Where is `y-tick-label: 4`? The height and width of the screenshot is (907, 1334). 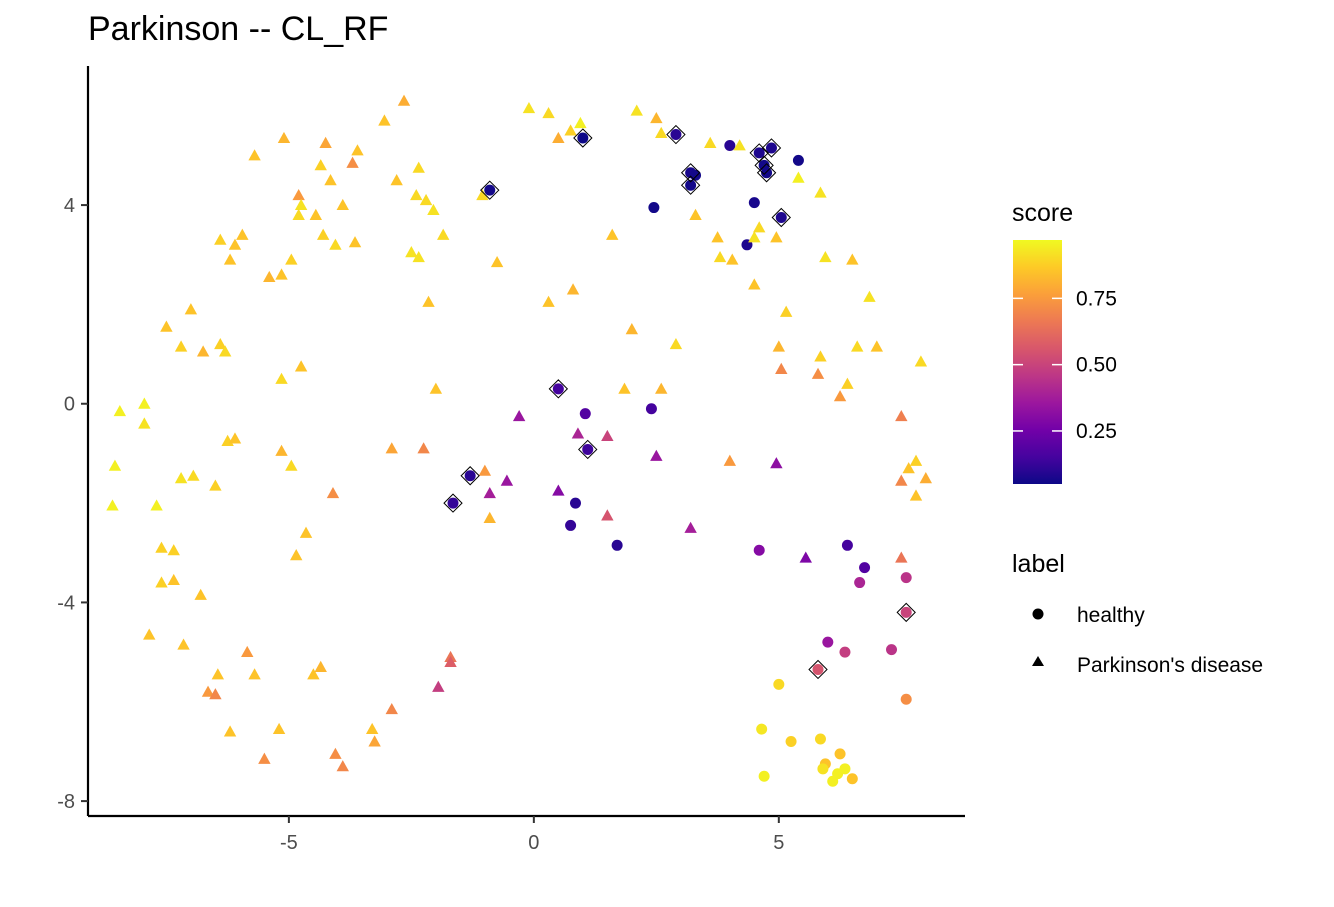 y-tick-label: 4 is located at coordinates (69, 206).